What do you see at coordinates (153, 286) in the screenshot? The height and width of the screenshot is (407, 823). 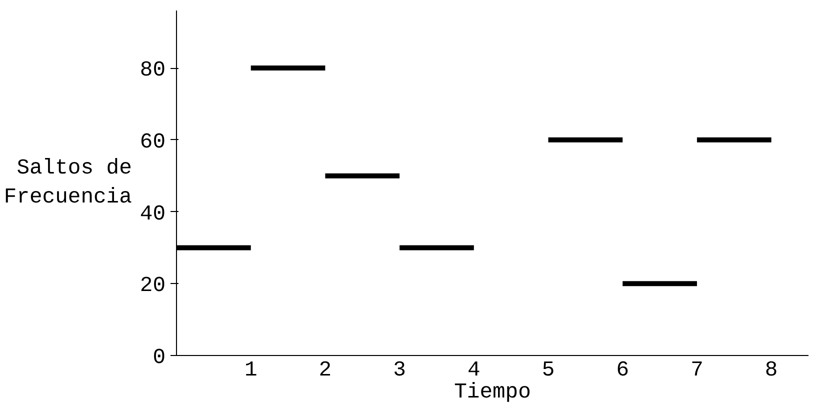 I see `y-tick-label: 20` at bounding box center [153, 286].